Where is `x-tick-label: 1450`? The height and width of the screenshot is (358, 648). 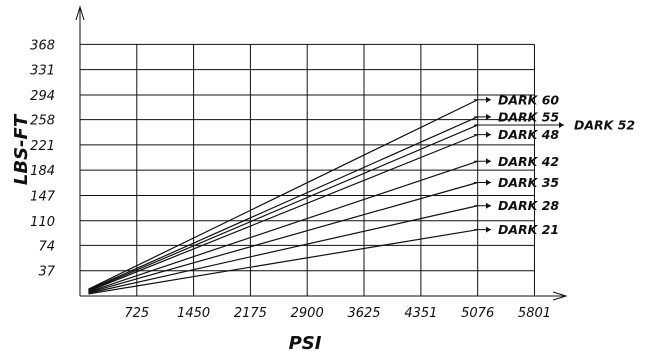 x-tick-label: 1450 is located at coordinates (193, 313).